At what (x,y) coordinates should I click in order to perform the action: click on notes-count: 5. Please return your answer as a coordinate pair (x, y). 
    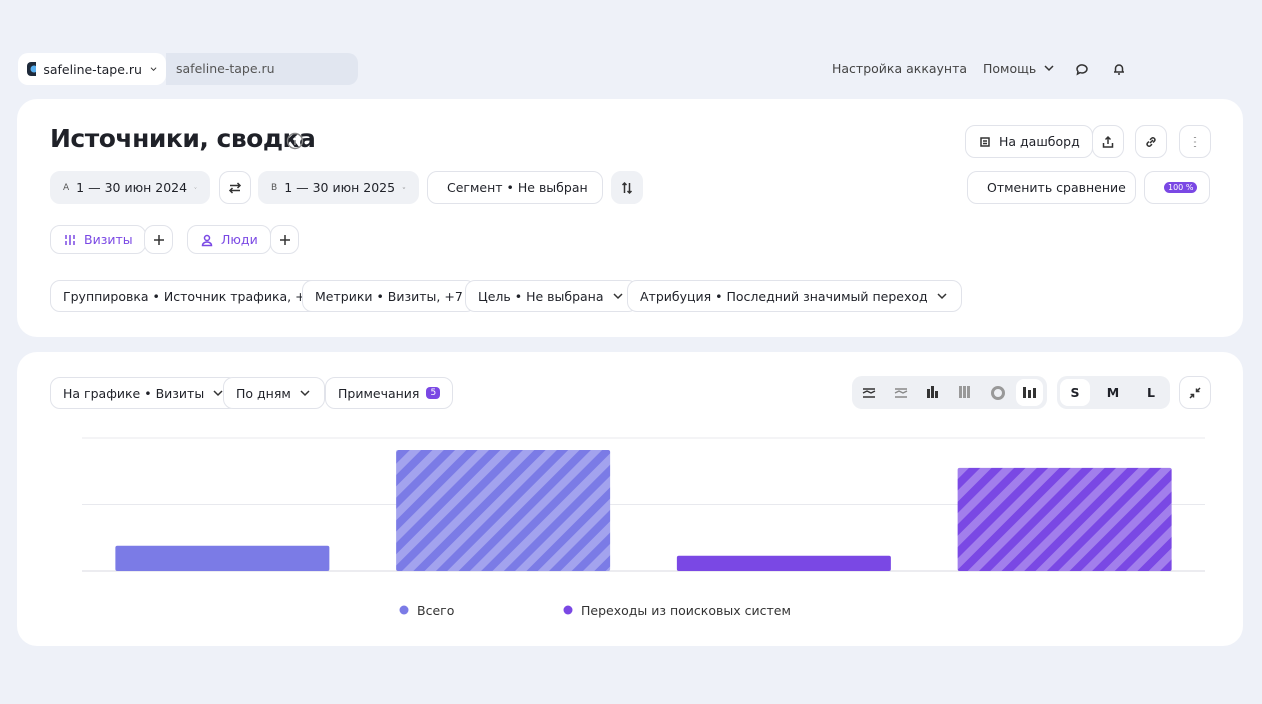
    Looking at the image, I should click on (433, 393).